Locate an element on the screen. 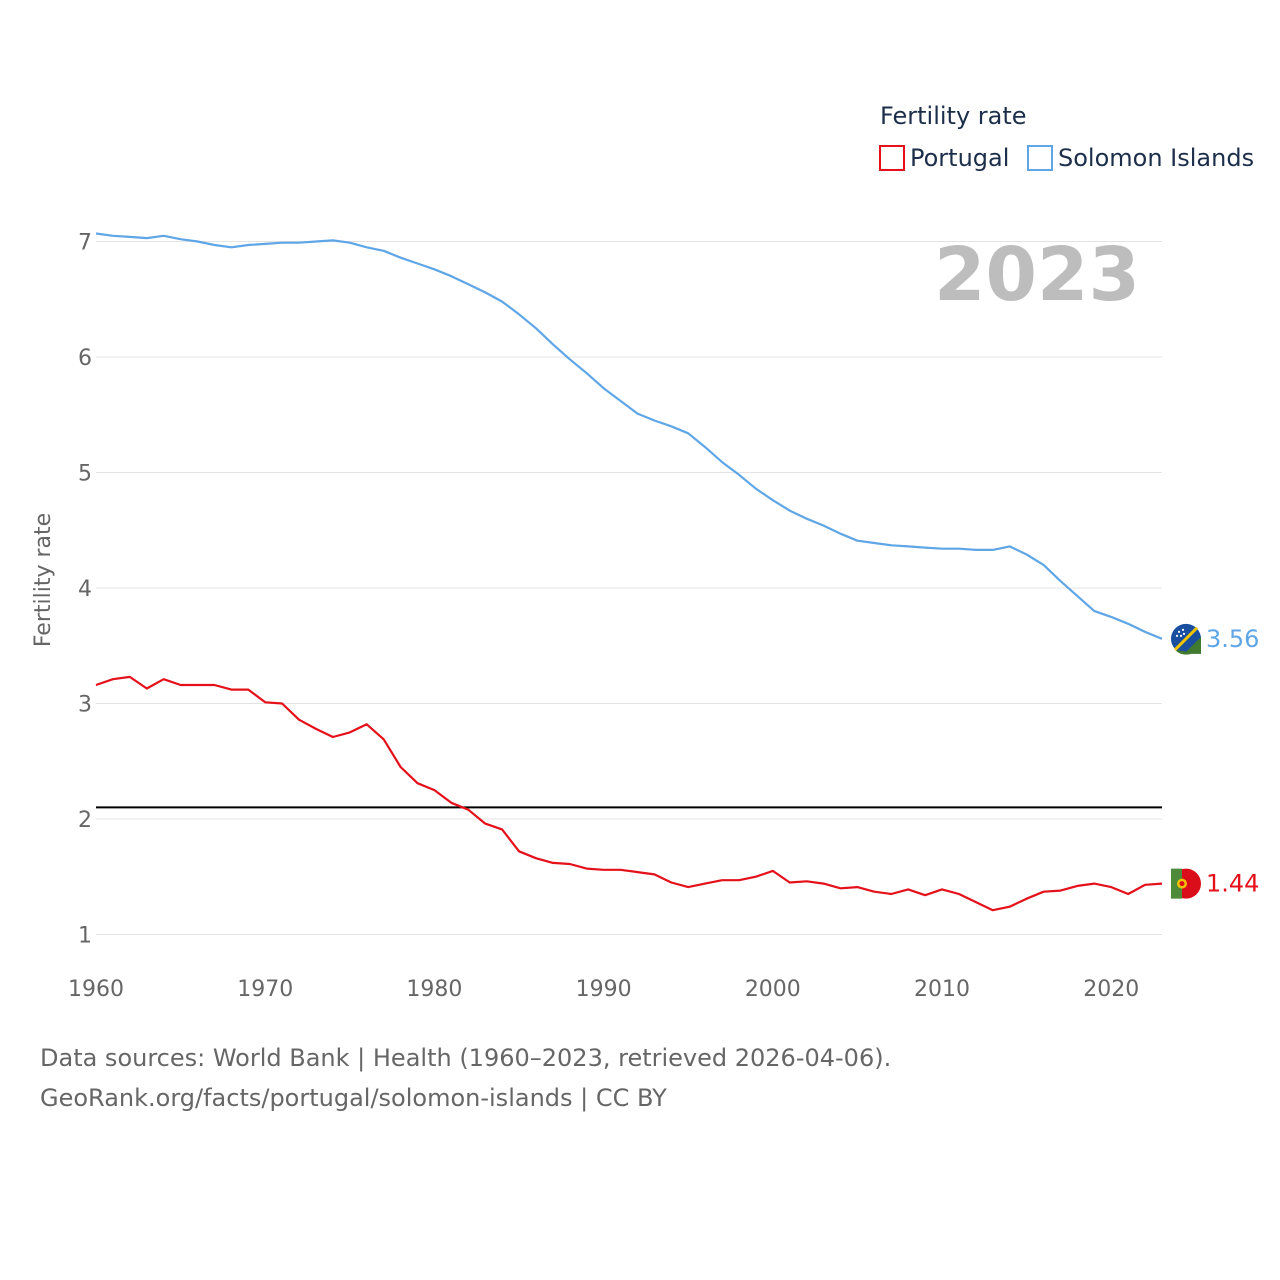  series-end-markers: 1.44 3.56 is located at coordinates (1215, 761).